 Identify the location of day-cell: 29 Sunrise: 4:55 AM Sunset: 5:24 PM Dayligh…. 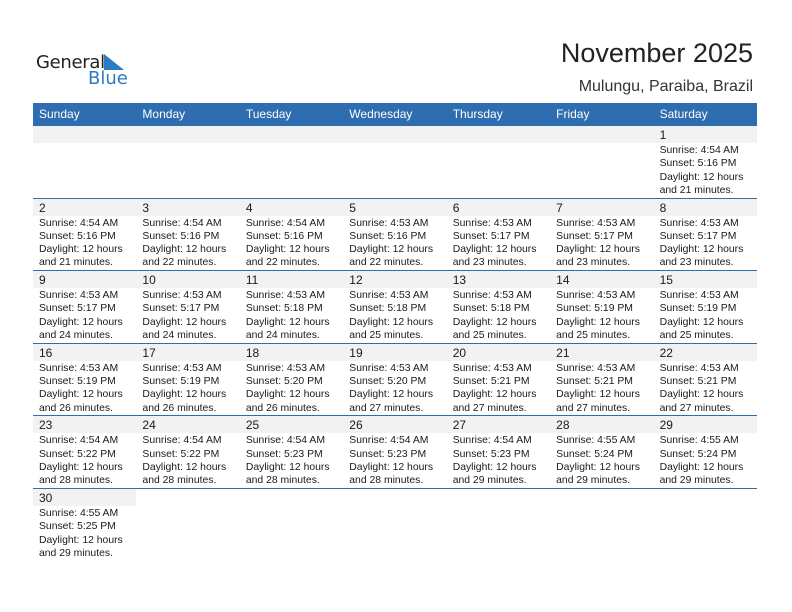
(705, 452).